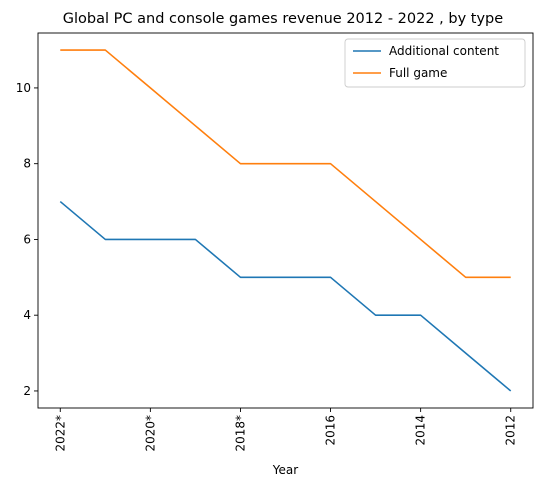 The width and height of the screenshot is (547, 488). What do you see at coordinates (421, 430) in the screenshot?
I see `x-tick-label: 2014` at bounding box center [421, 430].